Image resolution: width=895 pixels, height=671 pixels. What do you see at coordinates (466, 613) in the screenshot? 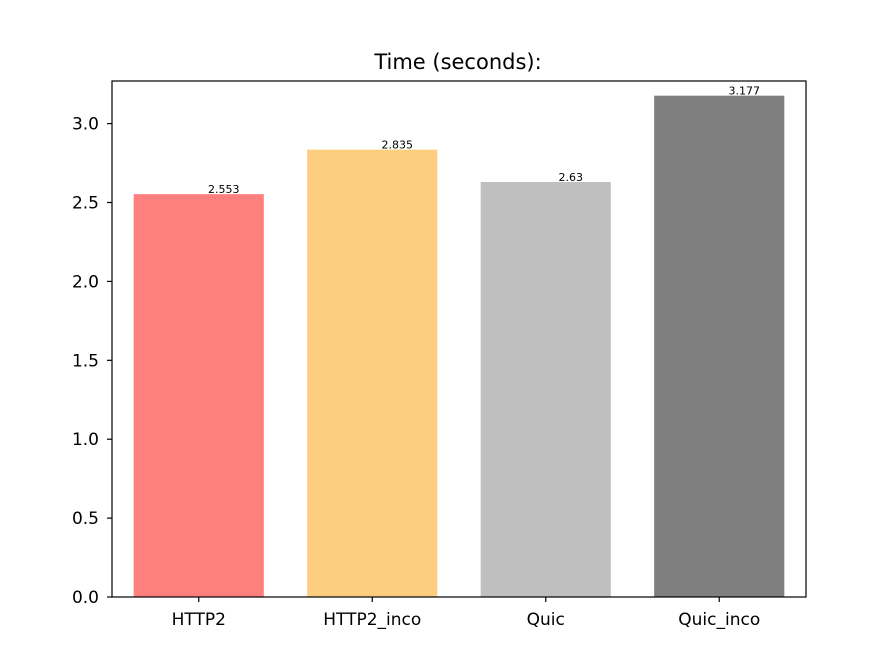
I see `x-axis: HTTP2 HTTP2_inco Quic Quic_inco` at bounding box center [466, 613].